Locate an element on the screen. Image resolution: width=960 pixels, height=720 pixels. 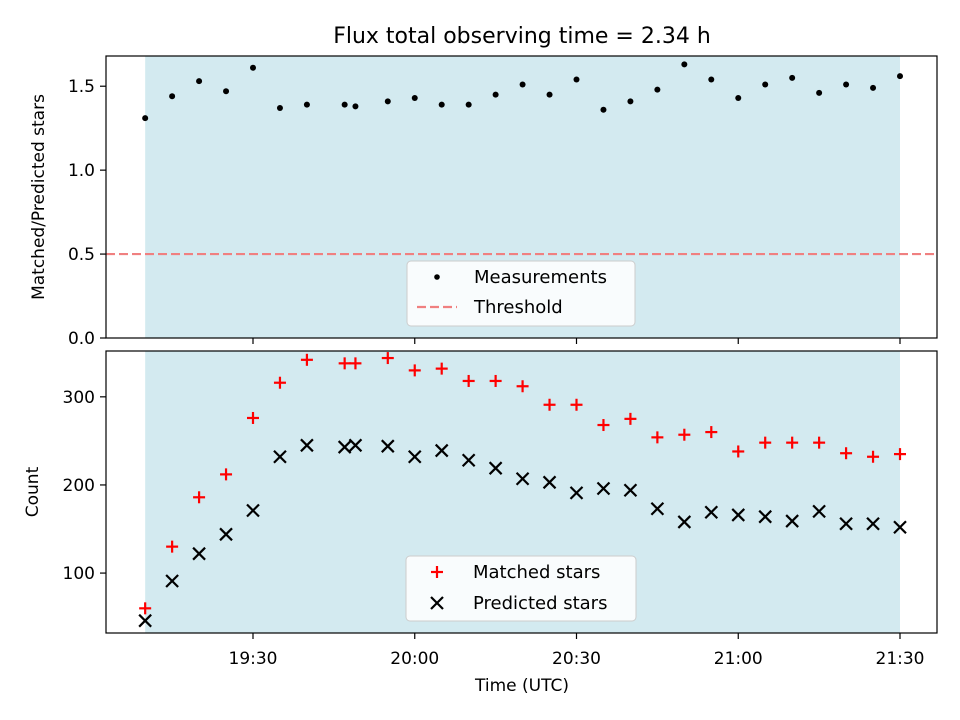
x-tick-label: 21:00 is located at coordinates (738, 659).